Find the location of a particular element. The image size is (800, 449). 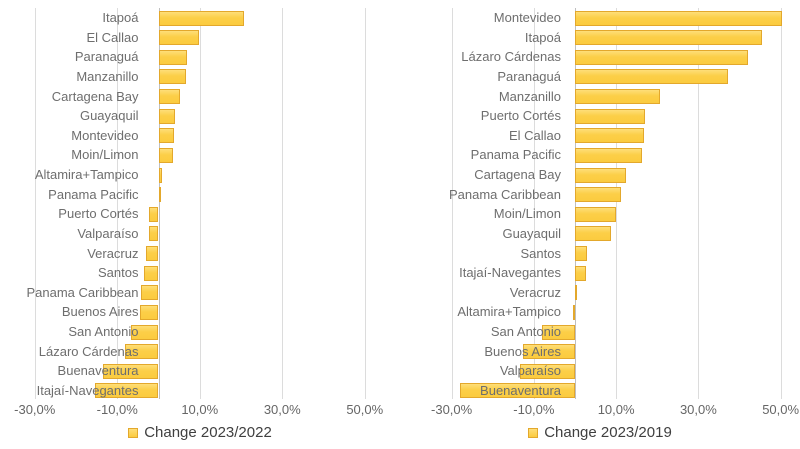

category-label: Montevideo is located at coordinates (105, 135).